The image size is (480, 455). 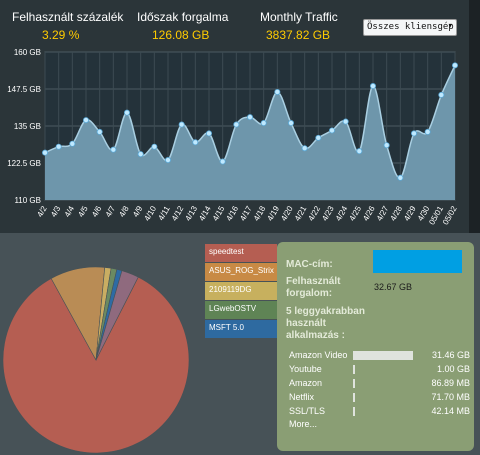 What do you see at coordinates (287, 213) in the screenshot?
I see `x-tick-label: 4/20` at bounding box center [287, 213].